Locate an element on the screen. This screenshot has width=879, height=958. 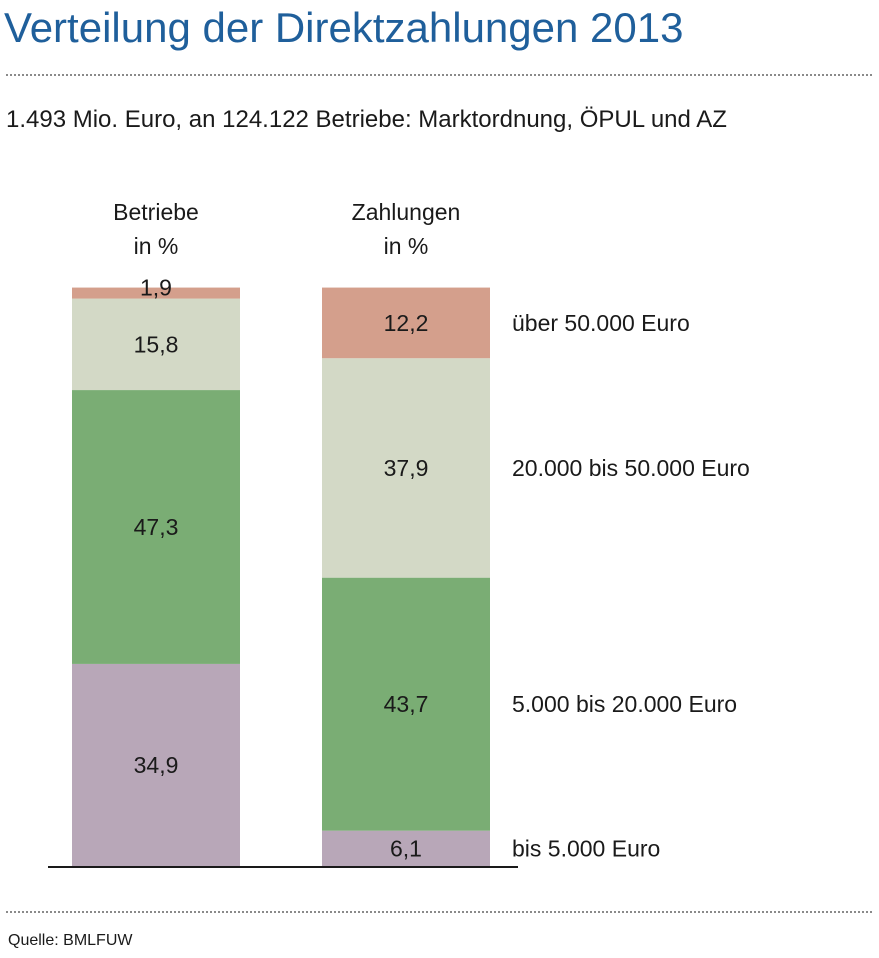
bottom-divider is located at coordinates (439, 912).